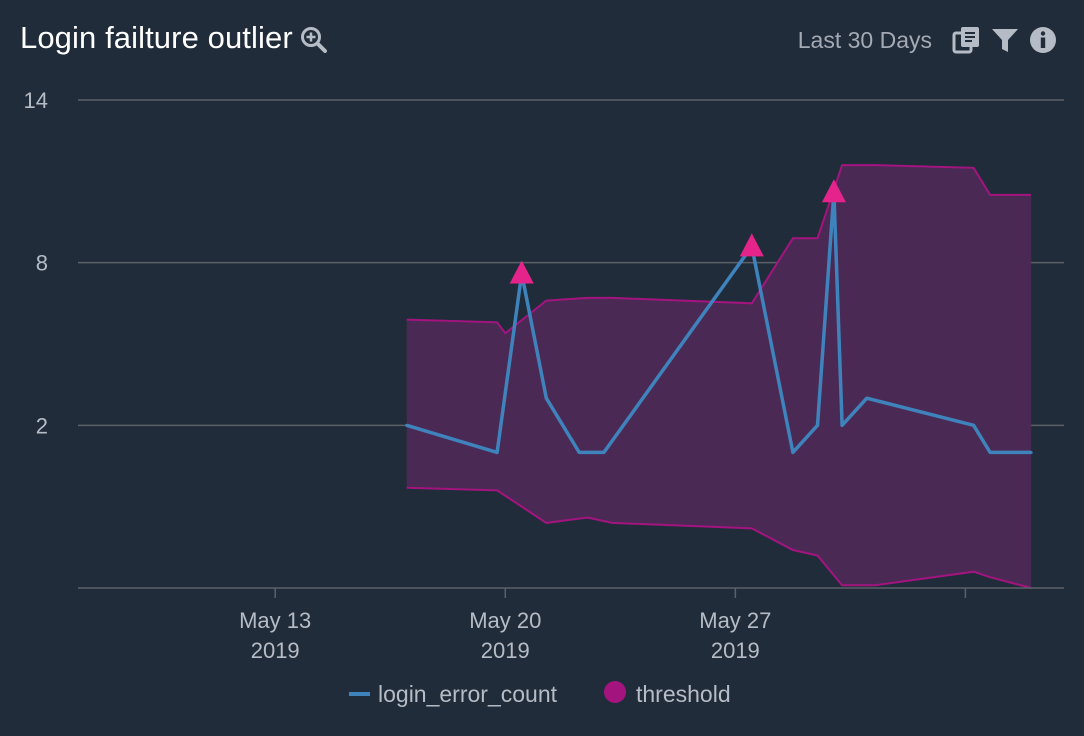  What do you see at coordinates (275, 650) in the screenshot?
I see `x-tick-year-0: 2019` at bounding box center [275, 650].